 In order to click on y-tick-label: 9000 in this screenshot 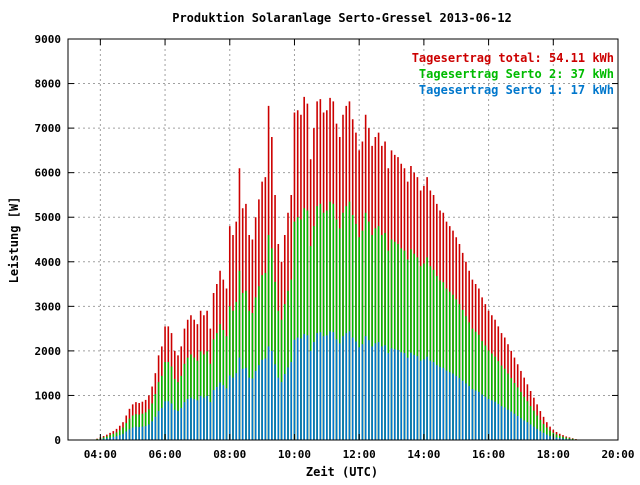, I will do `click(48, 39)`.